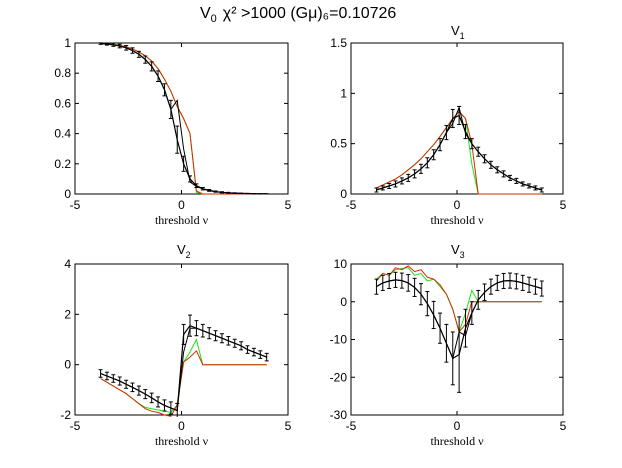  Describe the element at coordinates (214, 19) in the screenshot. I see `figure-title-prefix-sub: 0` at that location.